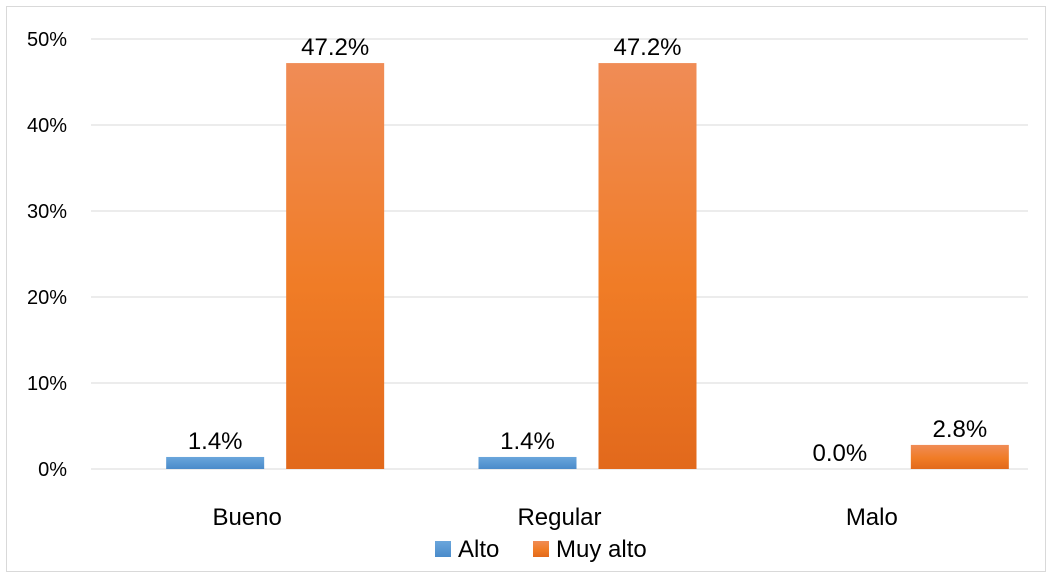  Describe the element at coordinates (959, 429) in the screenshot. I see `data-label: 2.8%` at that location.